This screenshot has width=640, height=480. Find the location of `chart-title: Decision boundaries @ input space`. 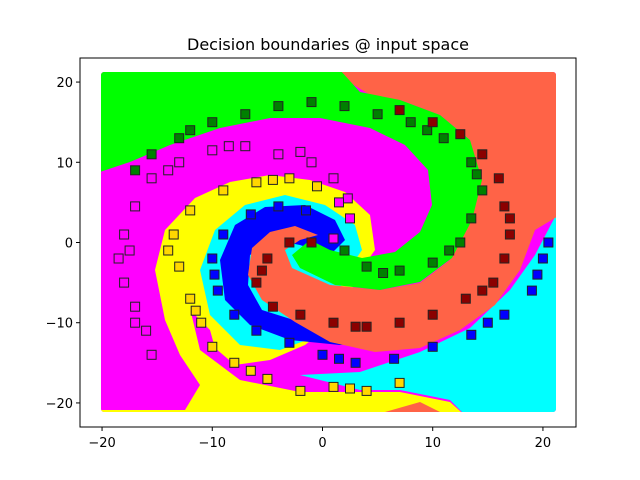

chart-title: Decision boundaries @ input space is located at coordinates (328, 44).